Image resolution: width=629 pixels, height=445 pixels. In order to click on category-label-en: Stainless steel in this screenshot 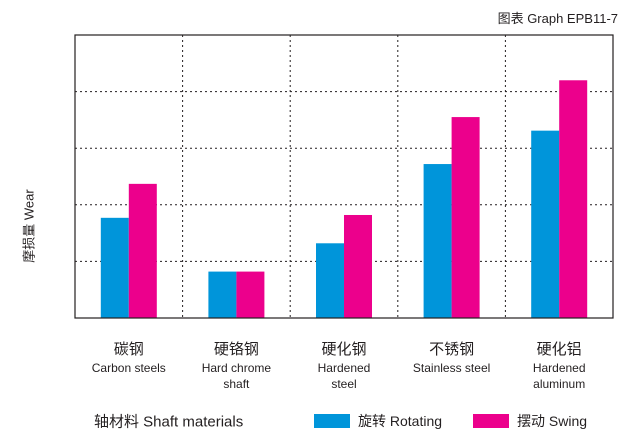, I will do `click(451, 368)`.